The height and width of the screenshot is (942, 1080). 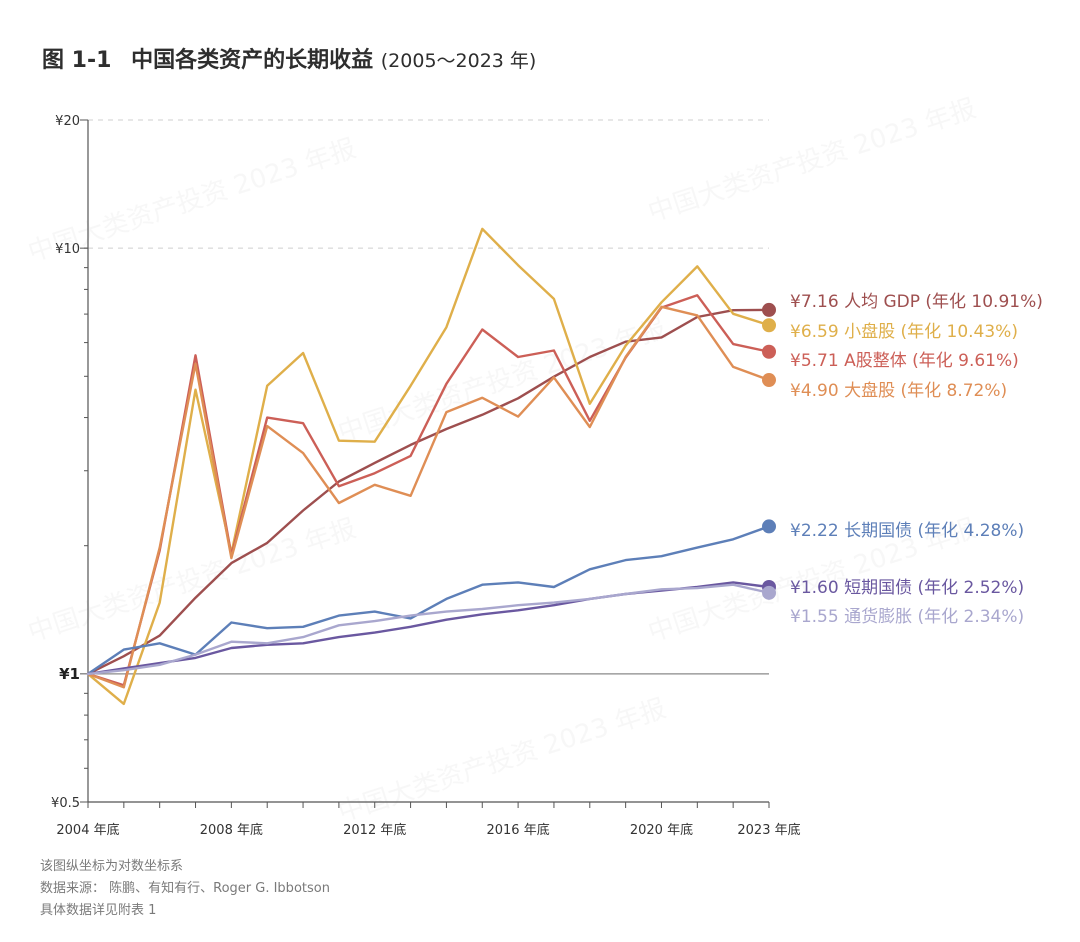 What do you see at coordinates (907, 588) in the screenshot?
I see `legend-label-短期国债: ¥1.60 短期国债 (年化 2.52%)` at bounding box center [907, 588].